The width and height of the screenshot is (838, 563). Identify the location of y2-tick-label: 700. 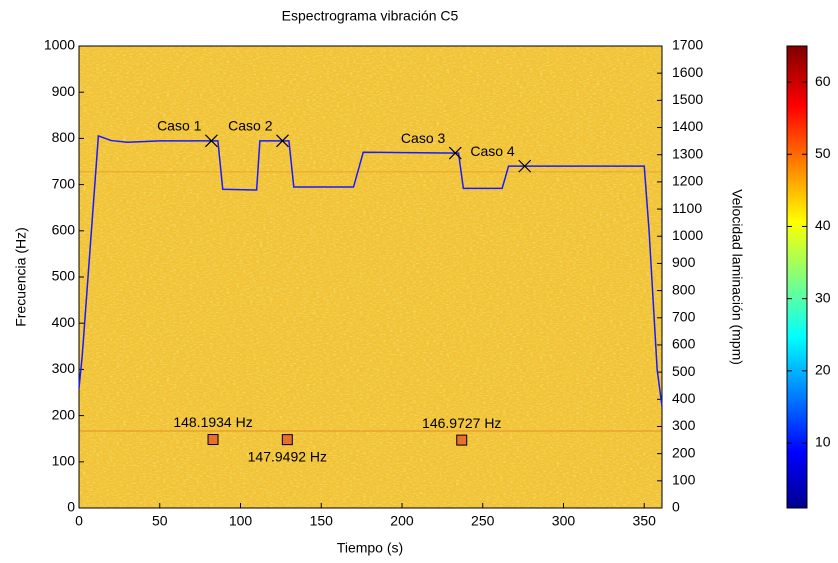
(684, 316).